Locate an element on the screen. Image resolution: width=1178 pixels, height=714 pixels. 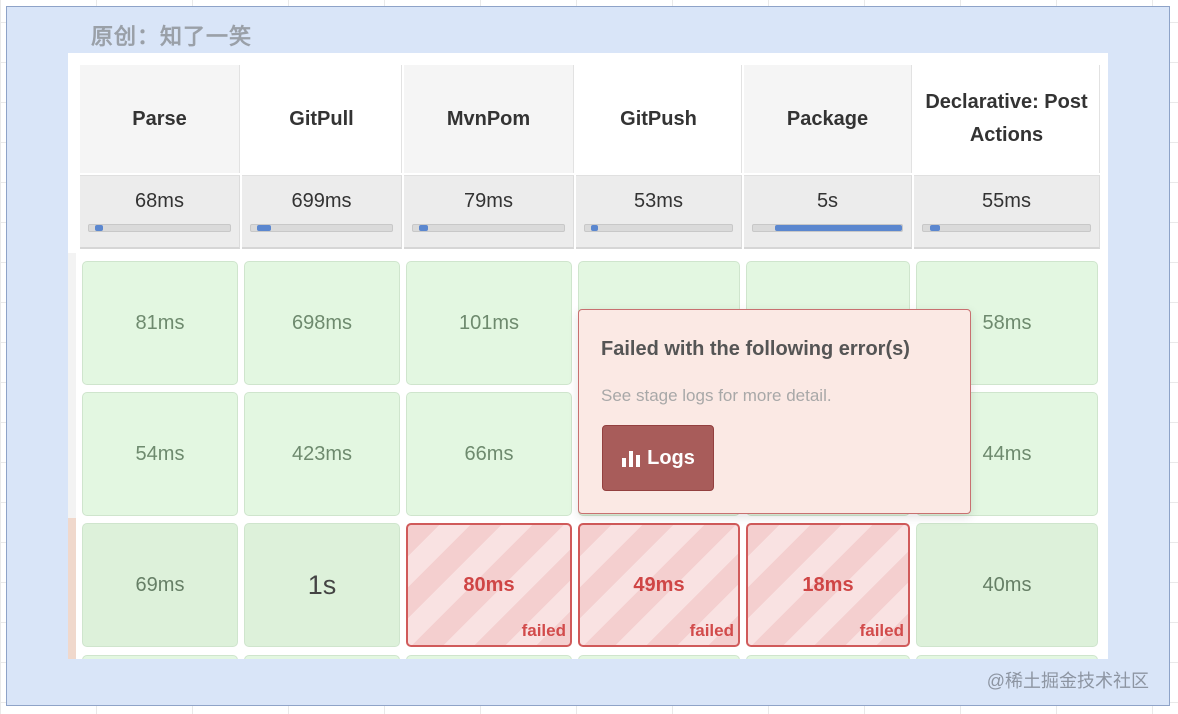
stage-header-declarative-post-actions: Declarative: Post Actions is located at coordinates (1007, 119).